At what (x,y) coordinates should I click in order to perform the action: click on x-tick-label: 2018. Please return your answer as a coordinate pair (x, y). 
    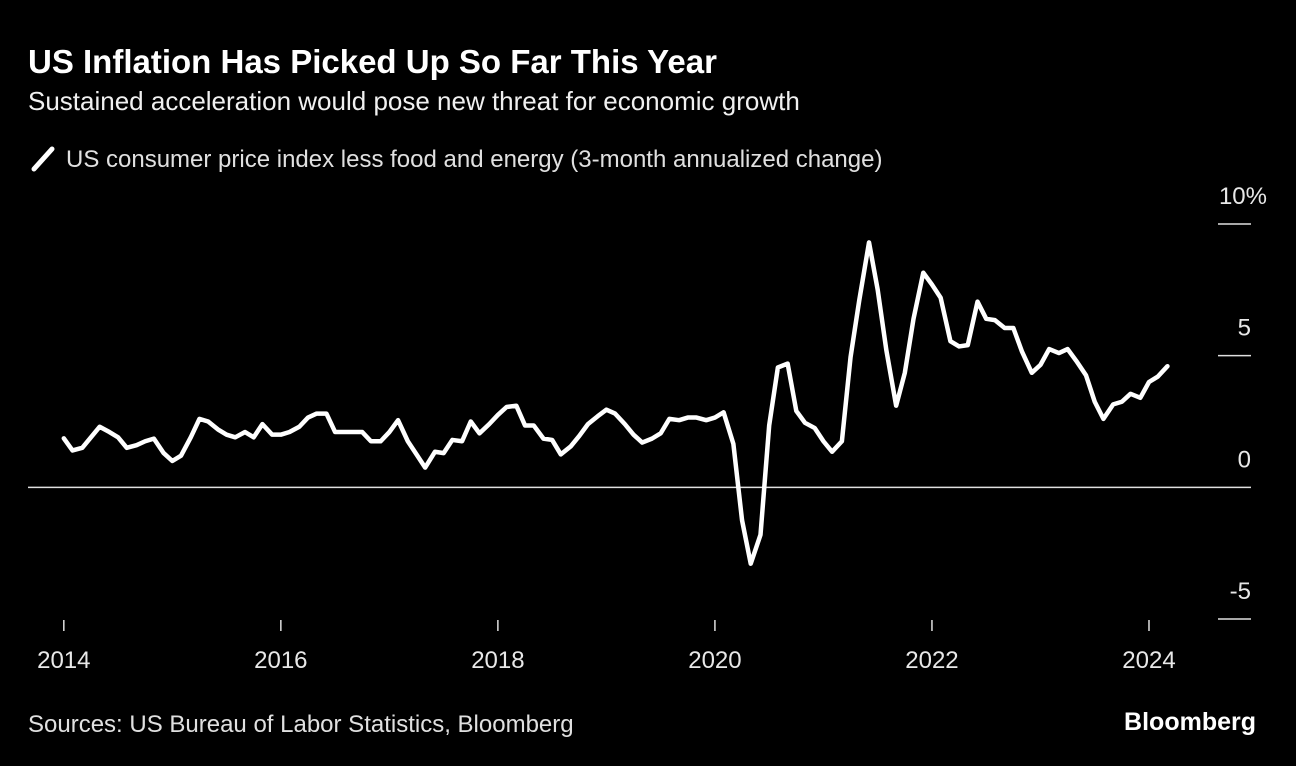
    Looking at the image, I should click on (497, 660).